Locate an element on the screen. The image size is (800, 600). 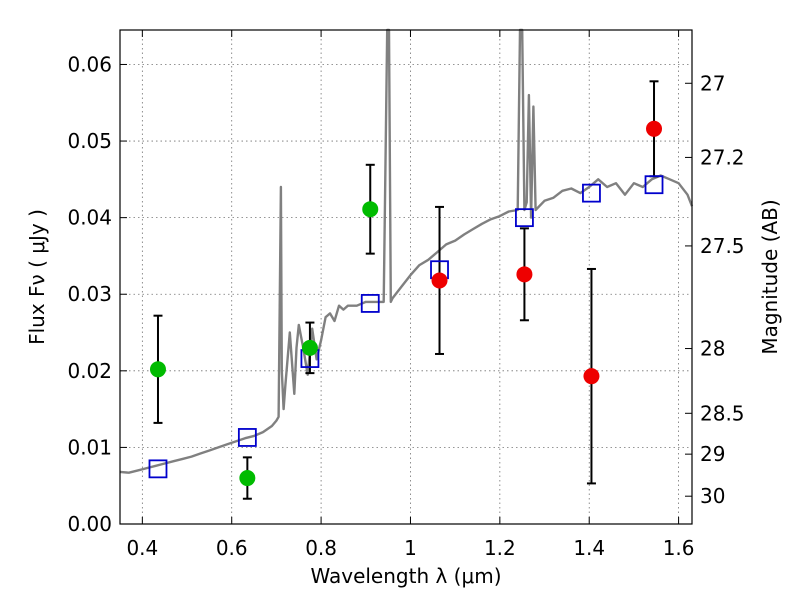
right-axis-label: Magnitude (AB) is located at coordinates (770, 276).